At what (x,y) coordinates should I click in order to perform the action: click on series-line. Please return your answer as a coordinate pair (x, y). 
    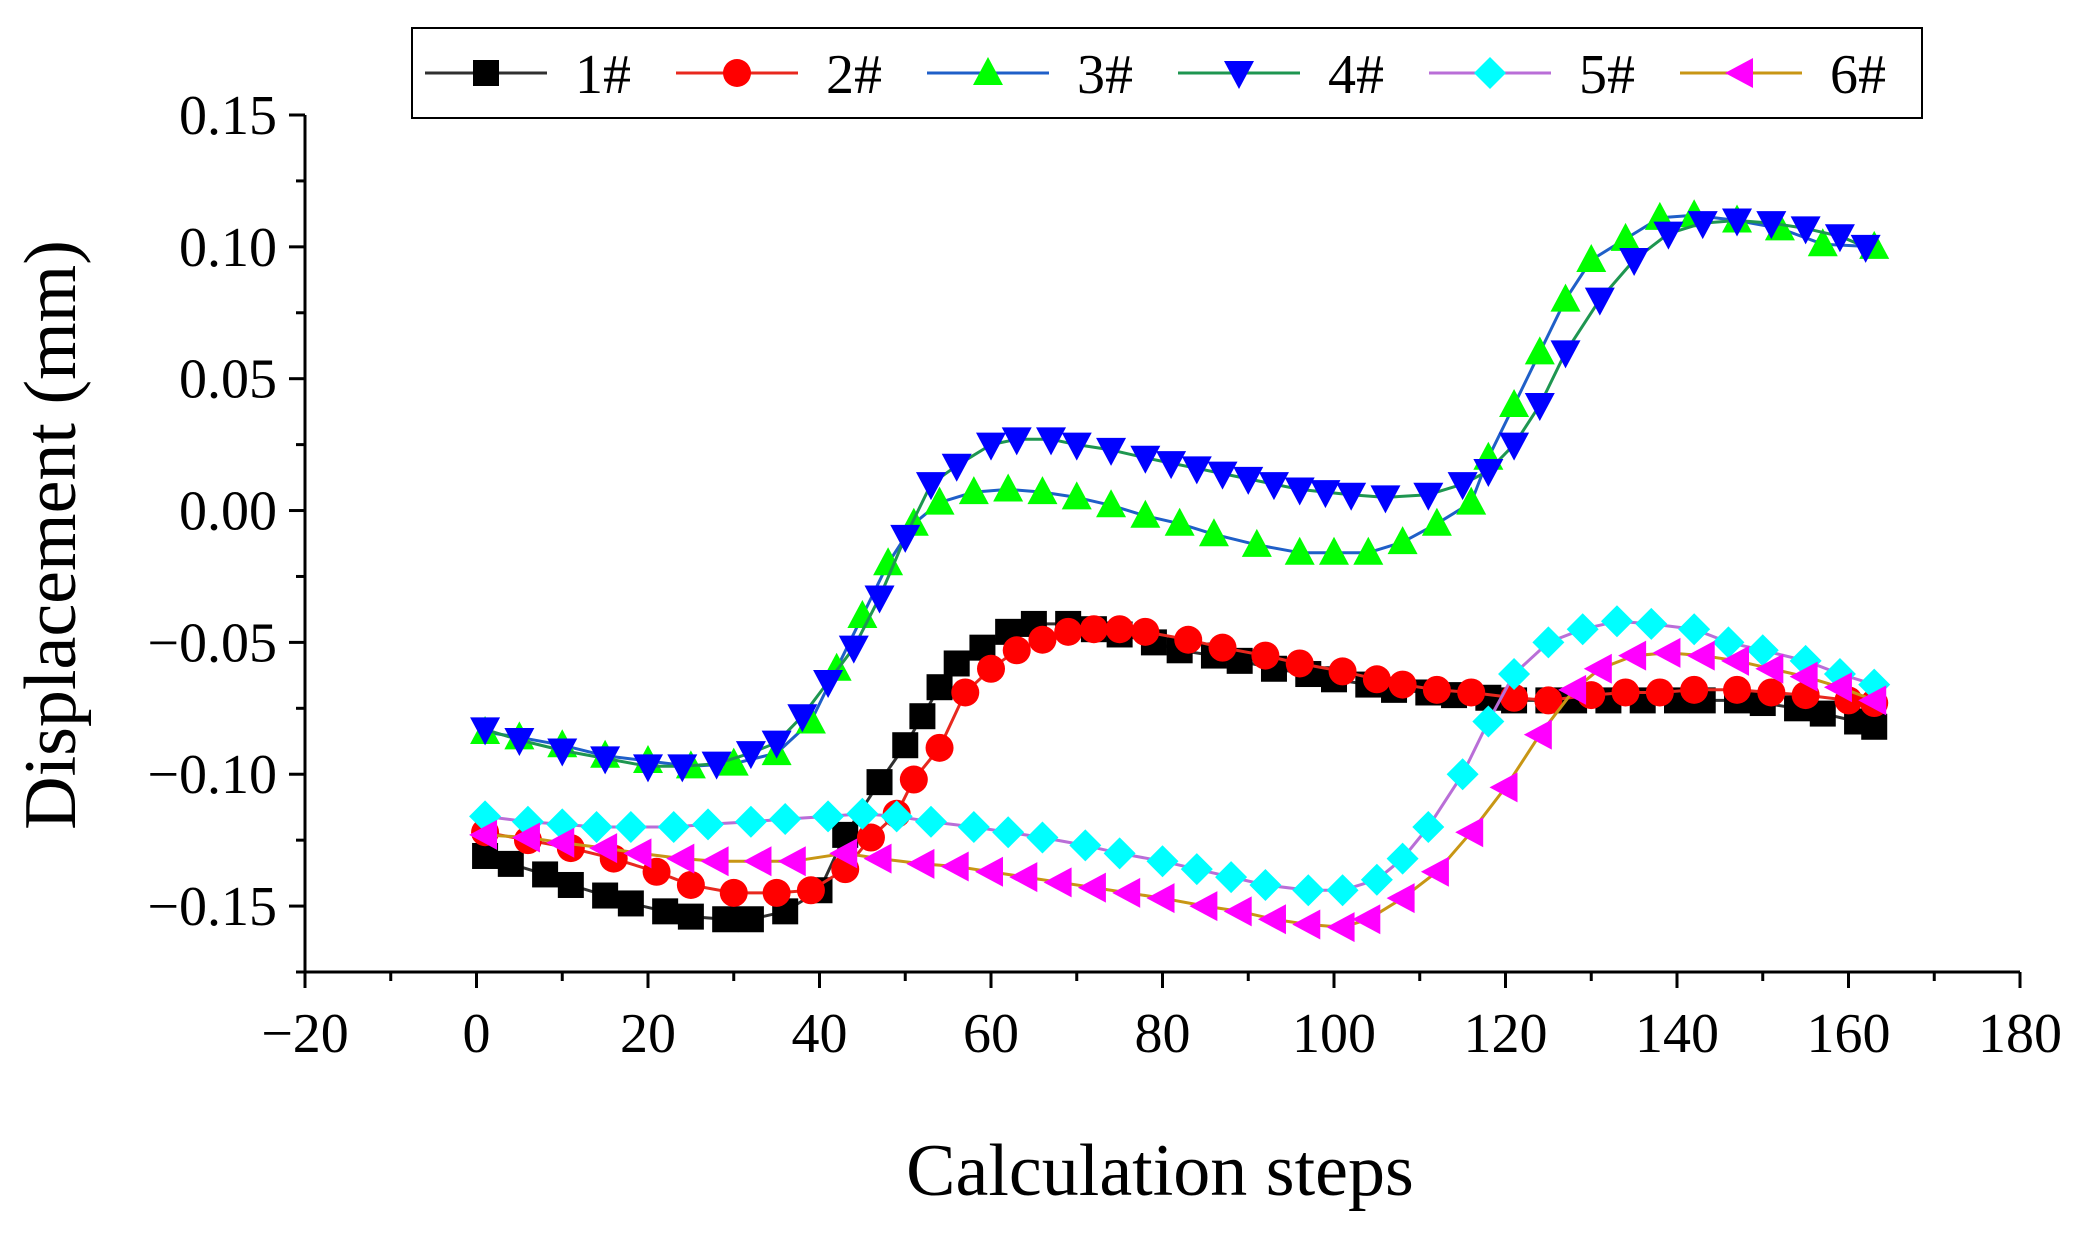
    Looking at the image, I should click on (1179, 755).